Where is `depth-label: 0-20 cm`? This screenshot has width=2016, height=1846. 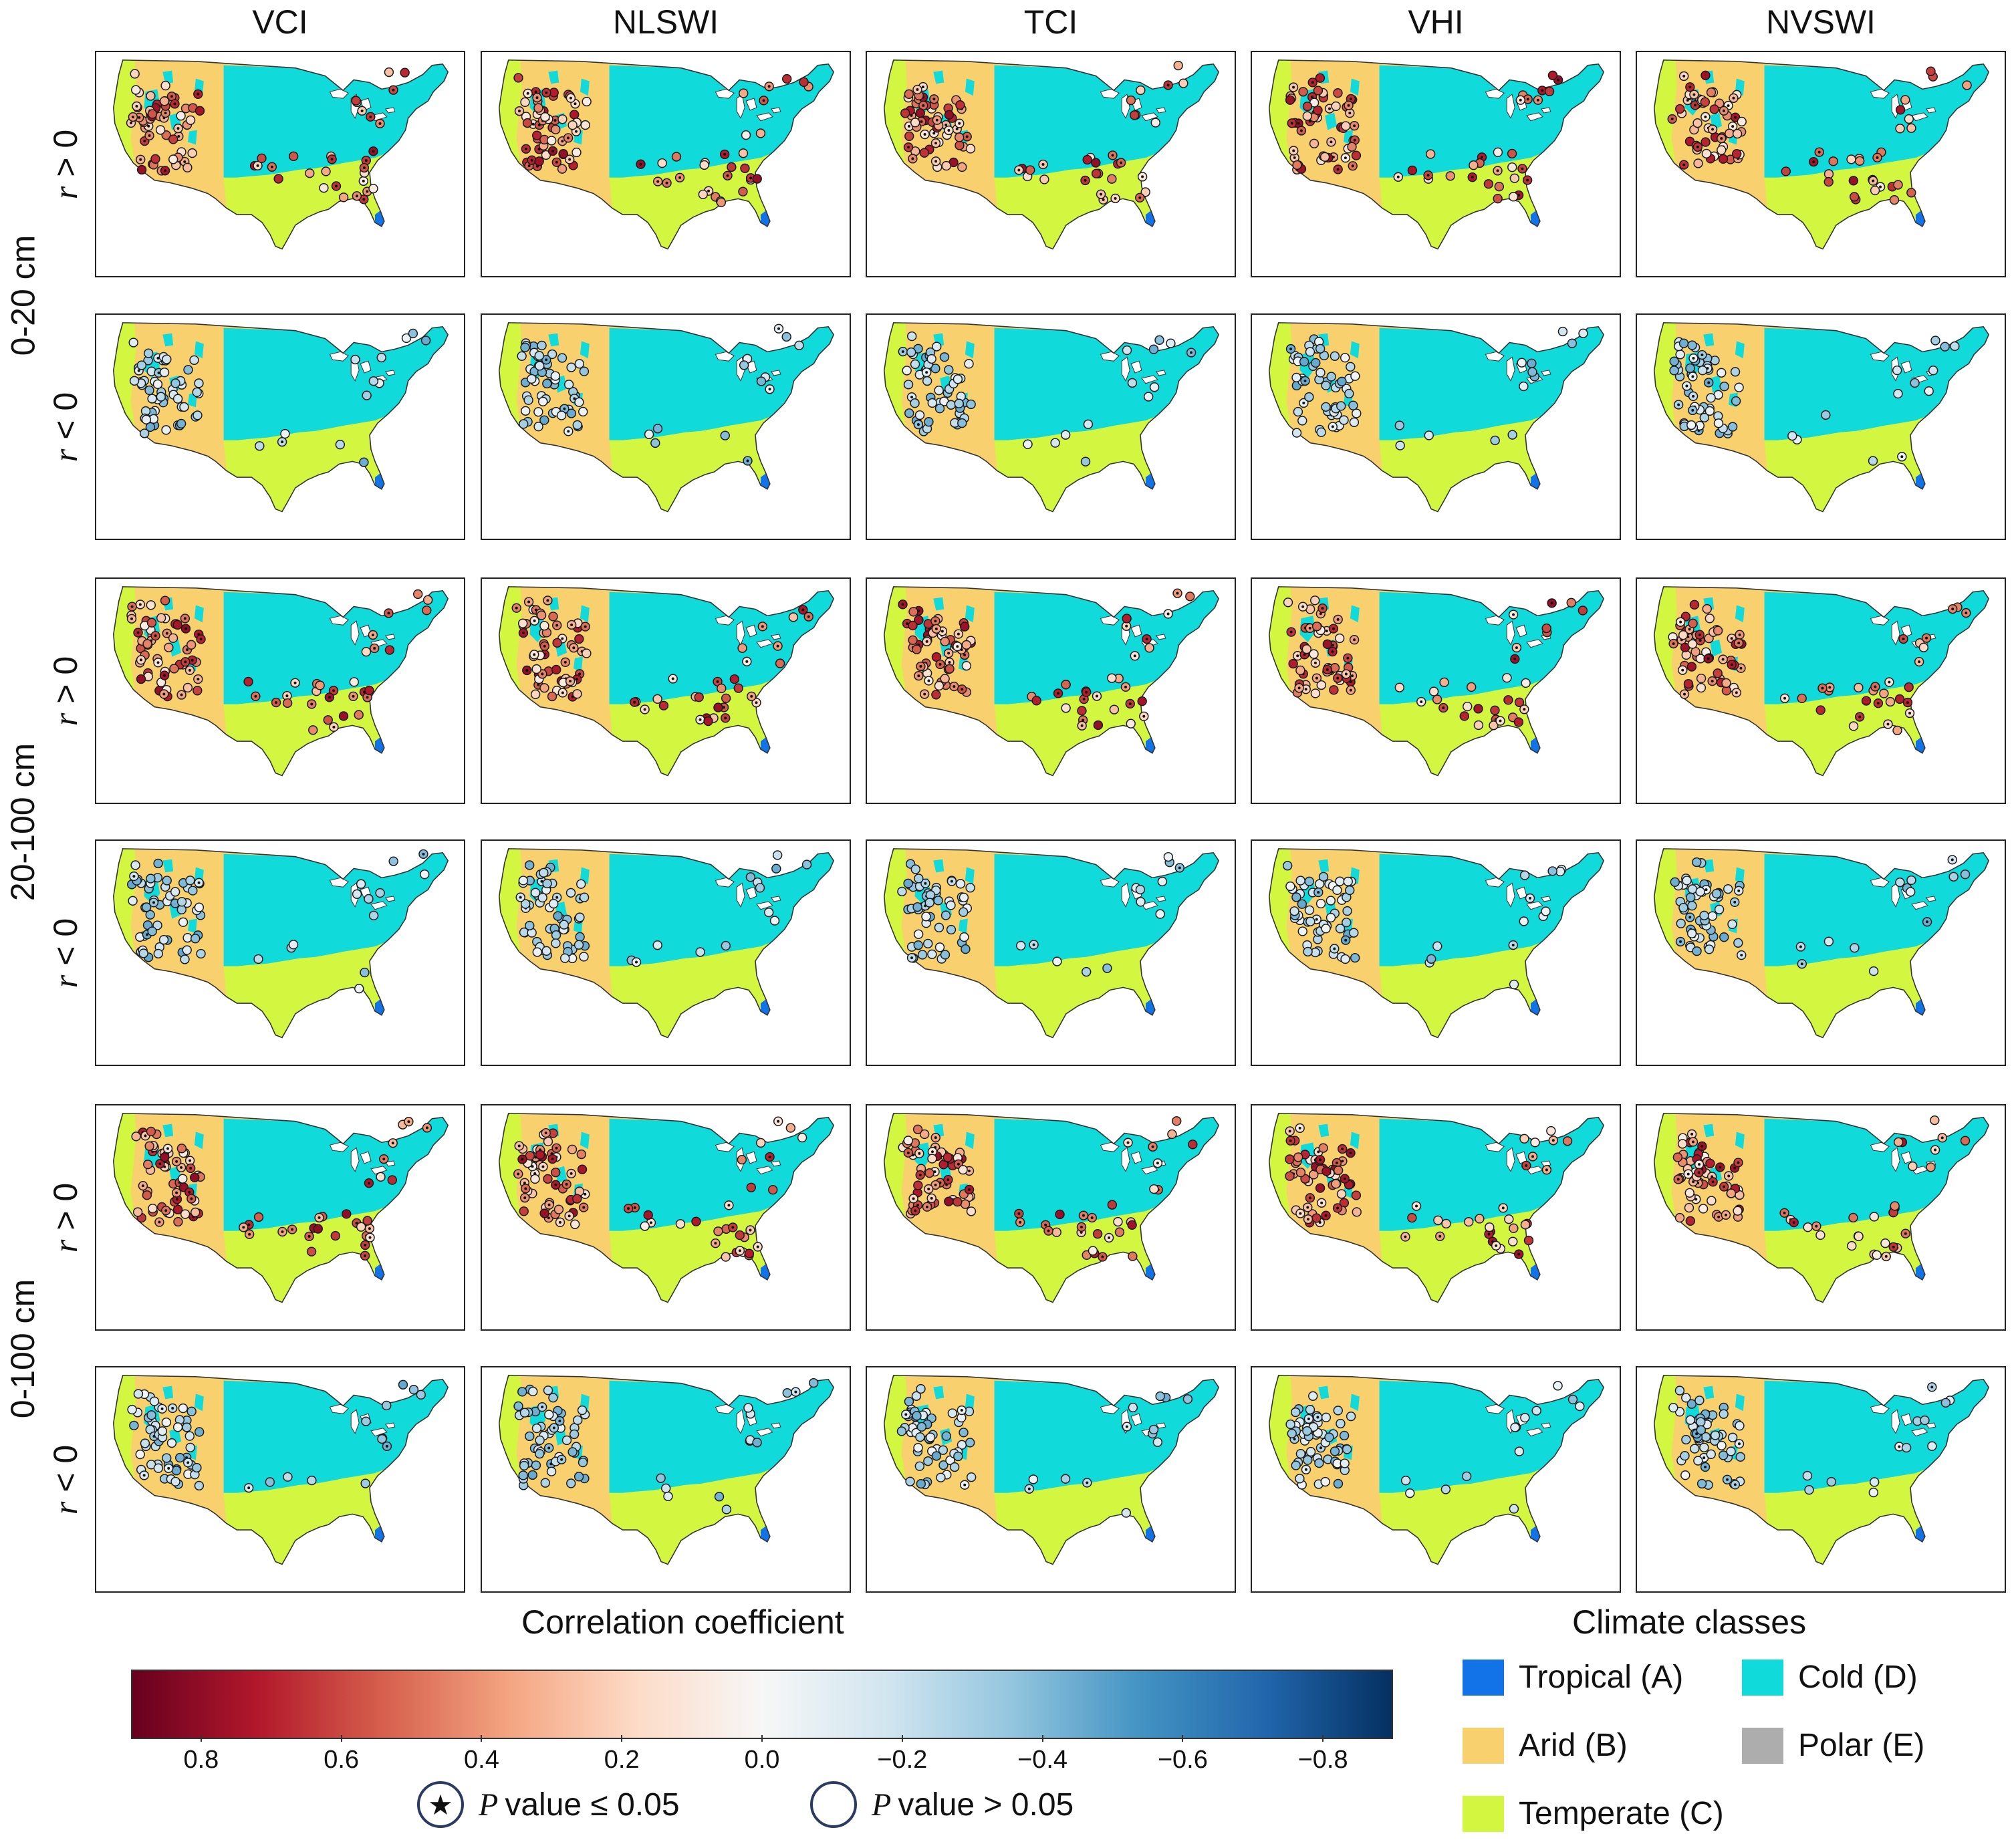
depth-label: 0-20 cm is located at coordinates (22, 295).